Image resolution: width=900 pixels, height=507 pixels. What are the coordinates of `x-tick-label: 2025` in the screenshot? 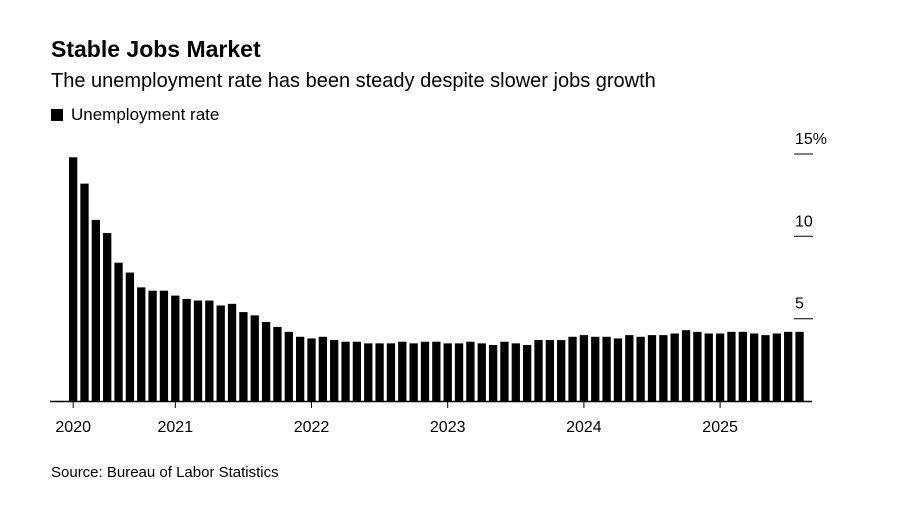 It's located at (720, 427).